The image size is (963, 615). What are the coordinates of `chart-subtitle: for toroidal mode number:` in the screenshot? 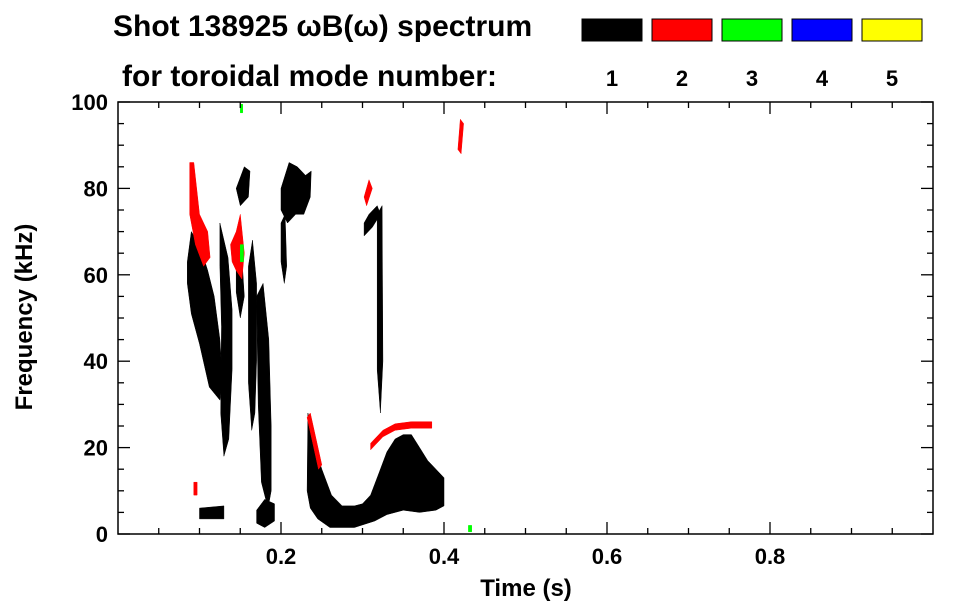 It's located at (309, 76).